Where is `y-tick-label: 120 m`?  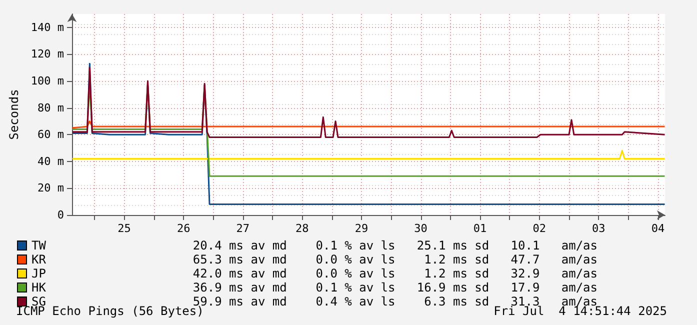
y-tick-label: 120 m is located at coordinates (47, 54).